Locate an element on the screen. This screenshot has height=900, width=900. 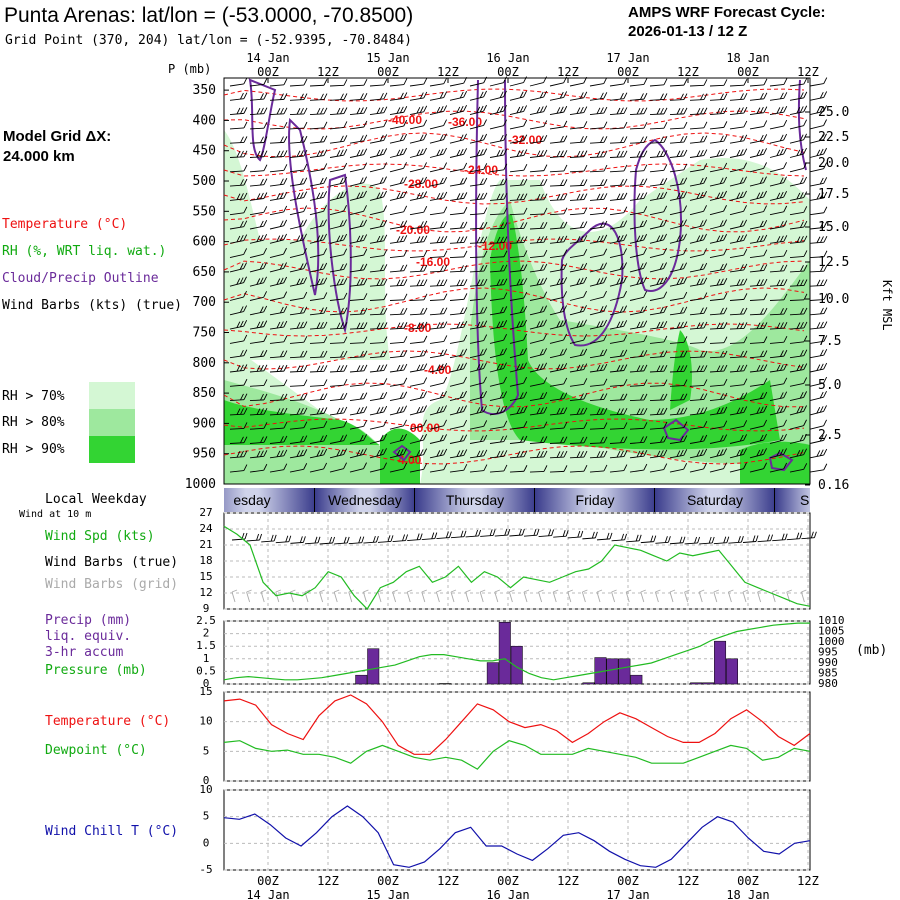
rh-80-label: RH > 80% is located at coordinates (33, 422).